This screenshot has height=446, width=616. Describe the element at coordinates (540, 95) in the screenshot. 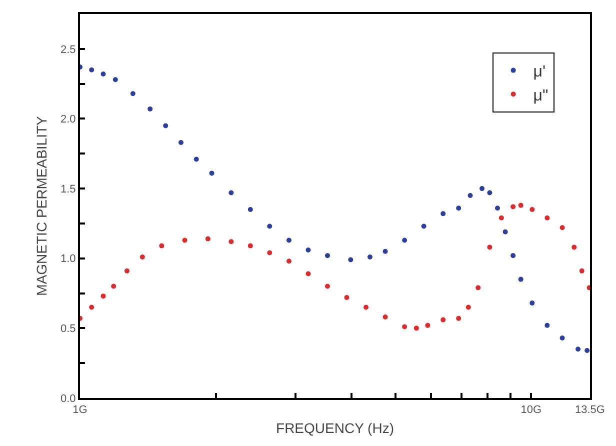

I see `legend-label: μ"` at that location.